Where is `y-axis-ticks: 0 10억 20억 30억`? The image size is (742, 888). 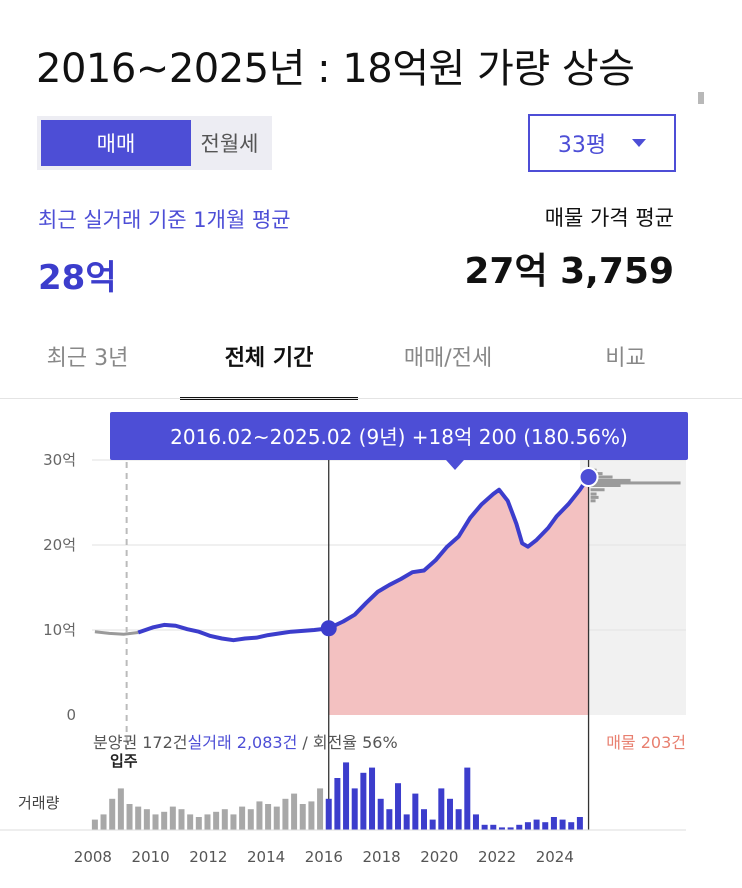 y-axis-ticks: 0 10억 20억 30억 is located at coordinates (59, 587).